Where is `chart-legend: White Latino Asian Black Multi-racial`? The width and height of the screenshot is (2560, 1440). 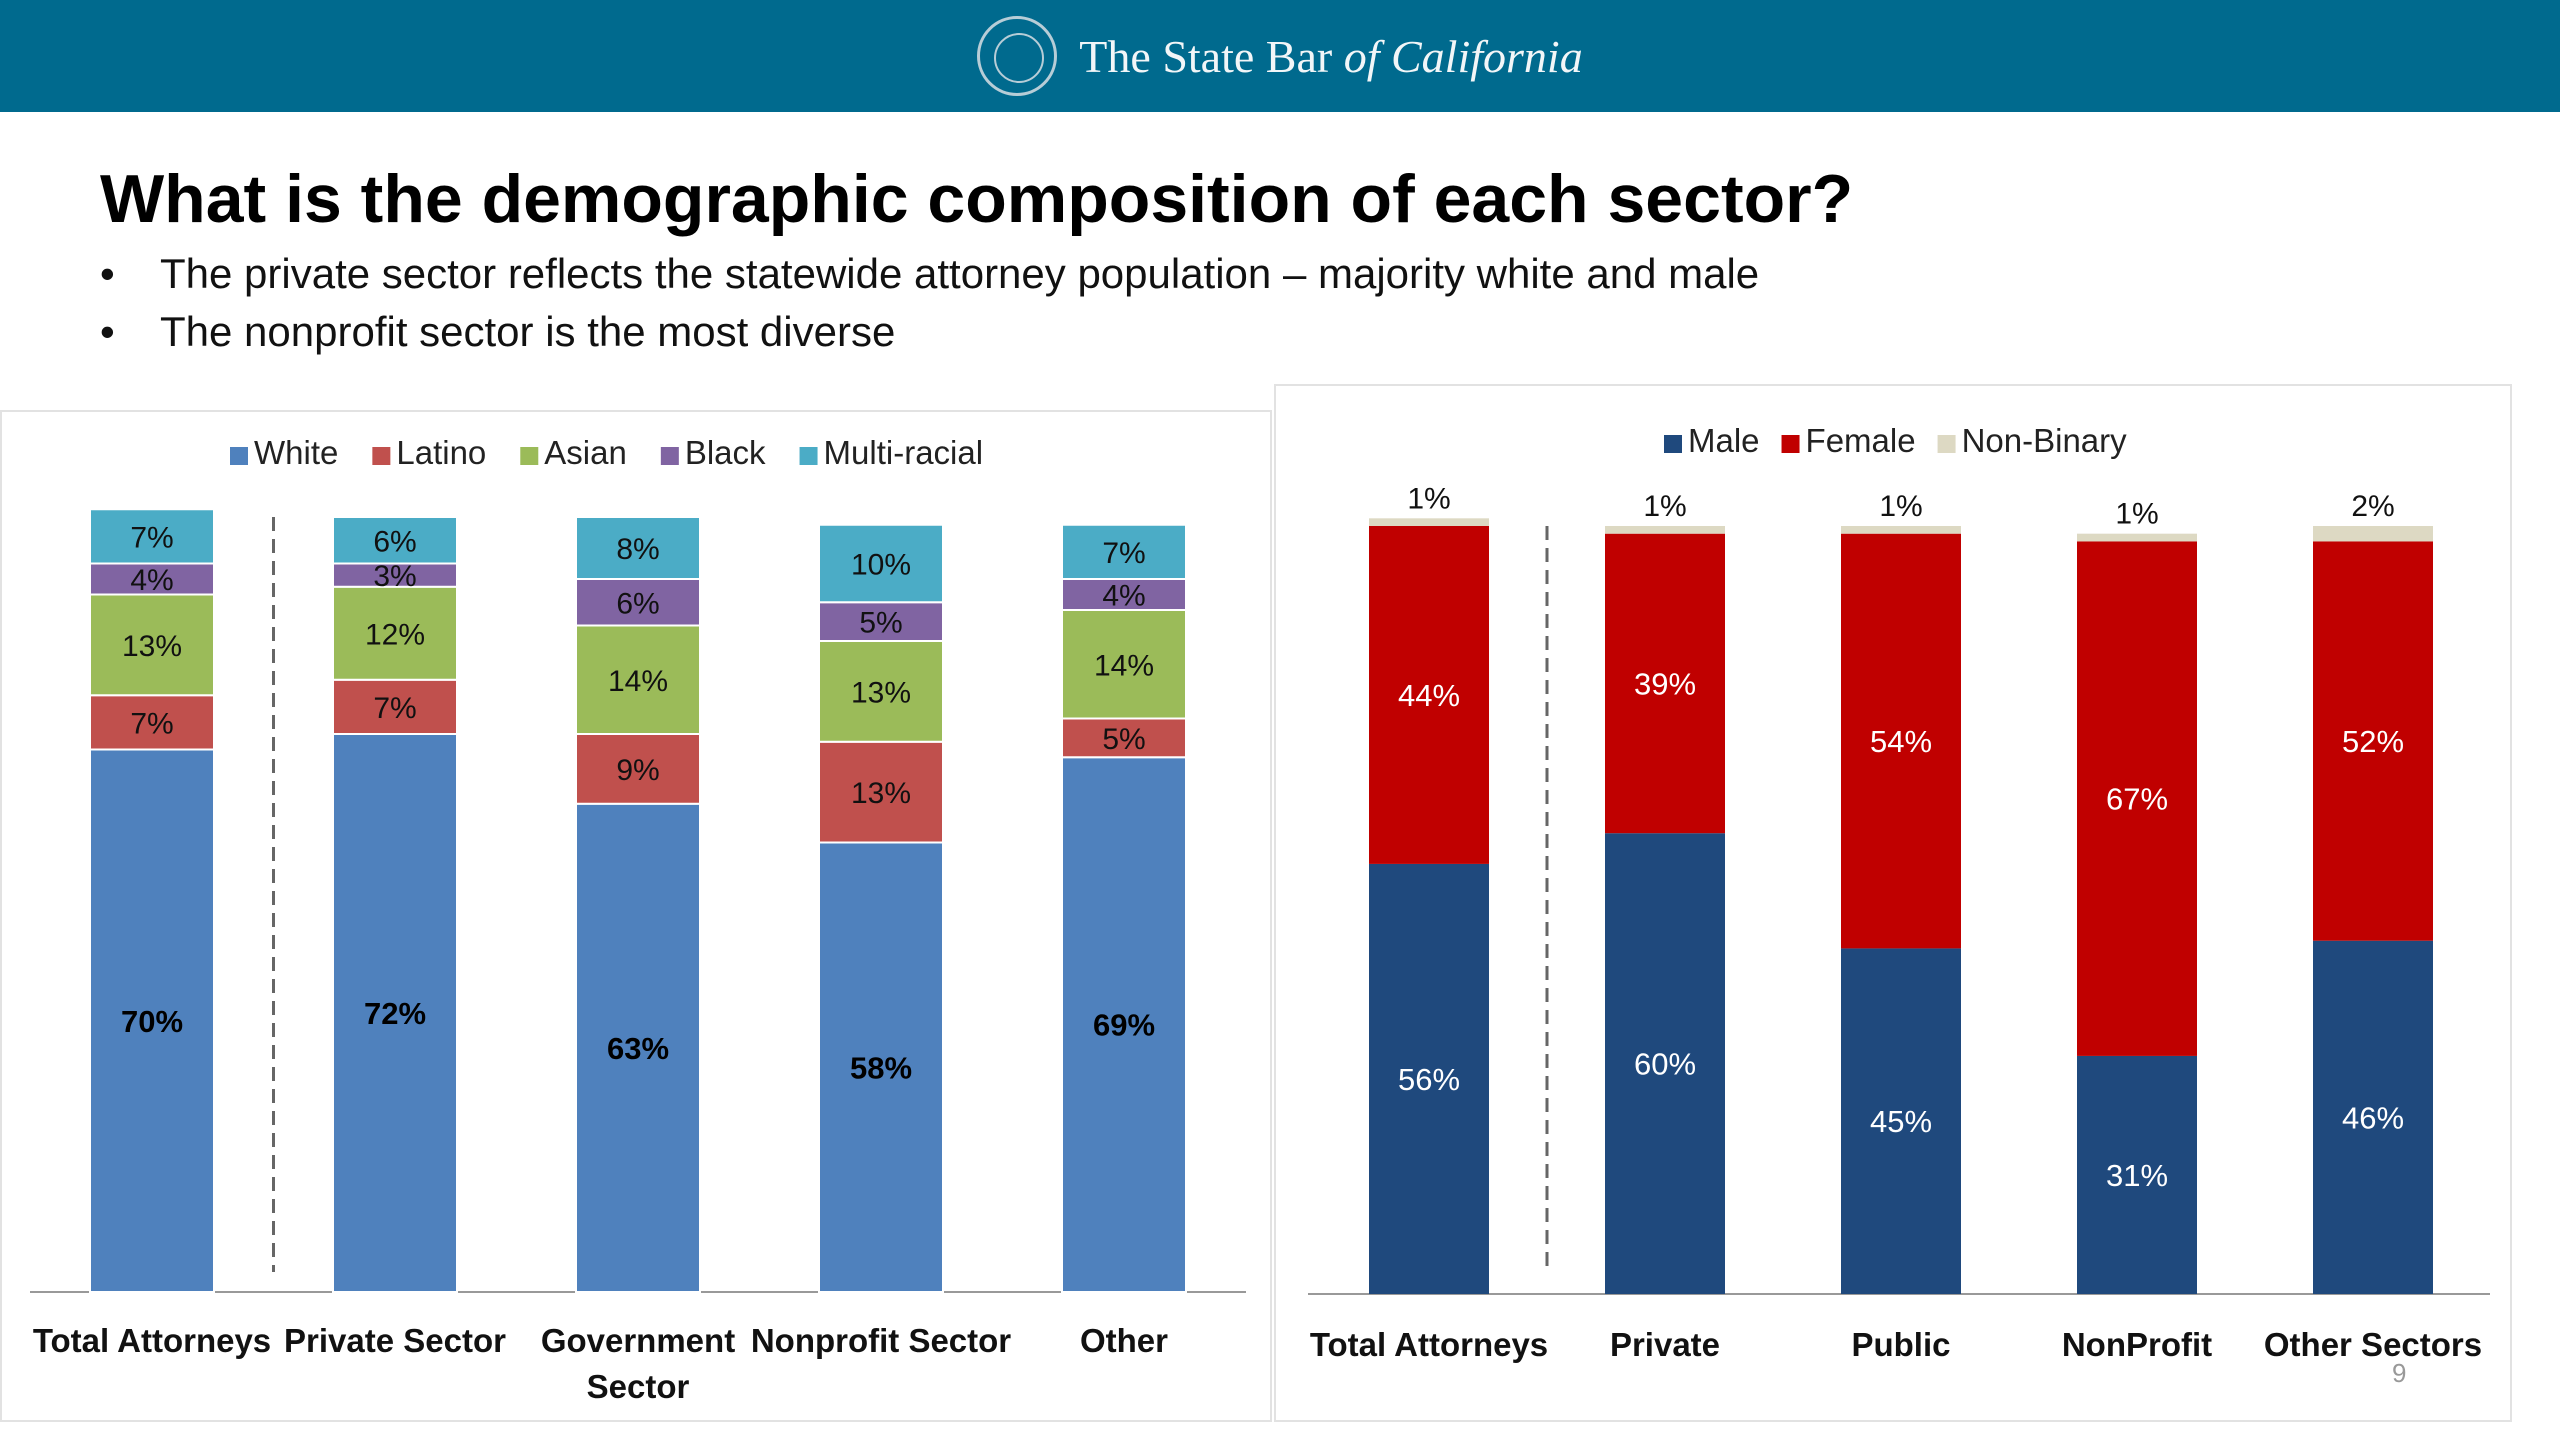
chart-legend: White Latino Asian Black Multi-racial is located at coordinates (606, 452).